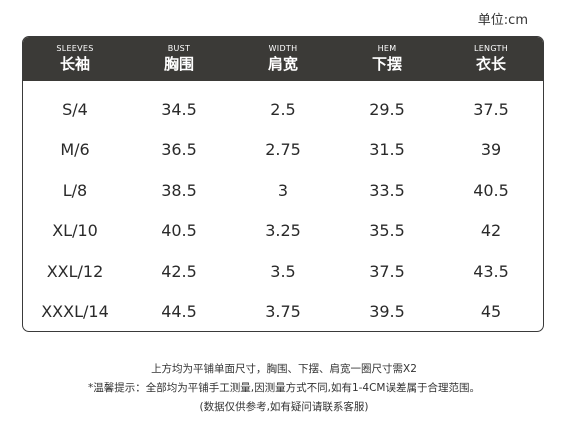 This screenshot has height=437, width=568. I want to click on cell-width: 2.5, so click(283, 109).